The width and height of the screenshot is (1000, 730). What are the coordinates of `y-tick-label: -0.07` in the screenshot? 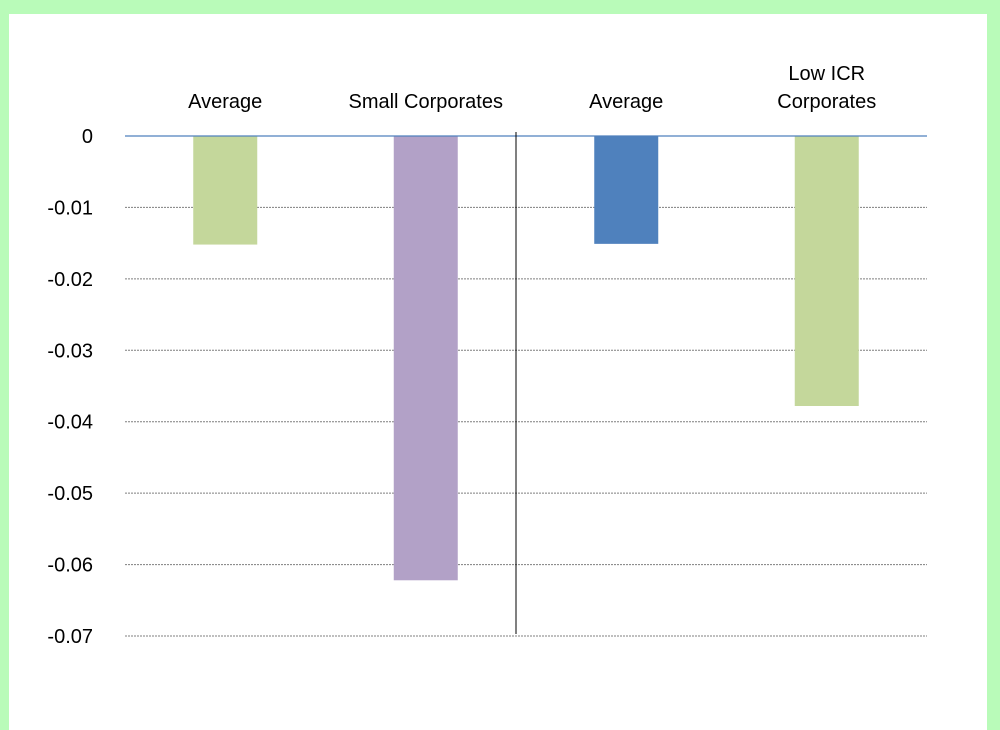 It's located at (70, 637).